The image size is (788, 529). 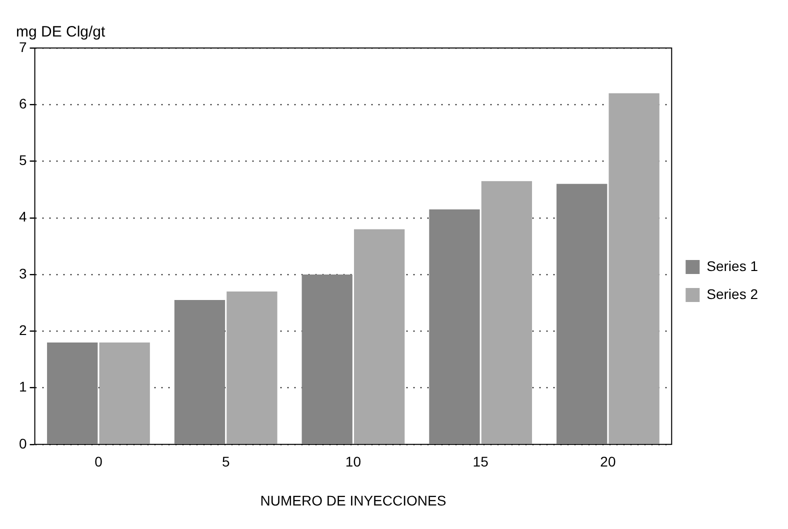 What do you see at coordinates (353, 462) in the screenshot?
I see `x-tick-label: 10` at bounding box center [353, 462].